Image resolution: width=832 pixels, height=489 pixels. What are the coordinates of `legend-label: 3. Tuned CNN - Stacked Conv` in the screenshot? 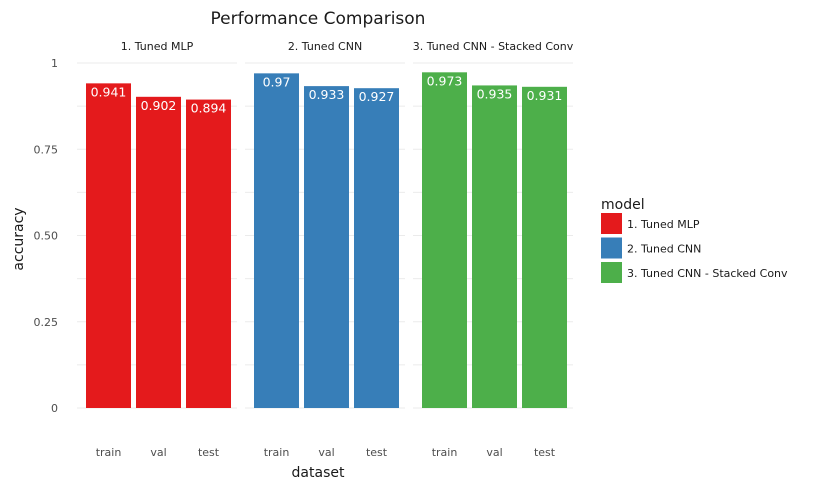 It's located at (707, 273).